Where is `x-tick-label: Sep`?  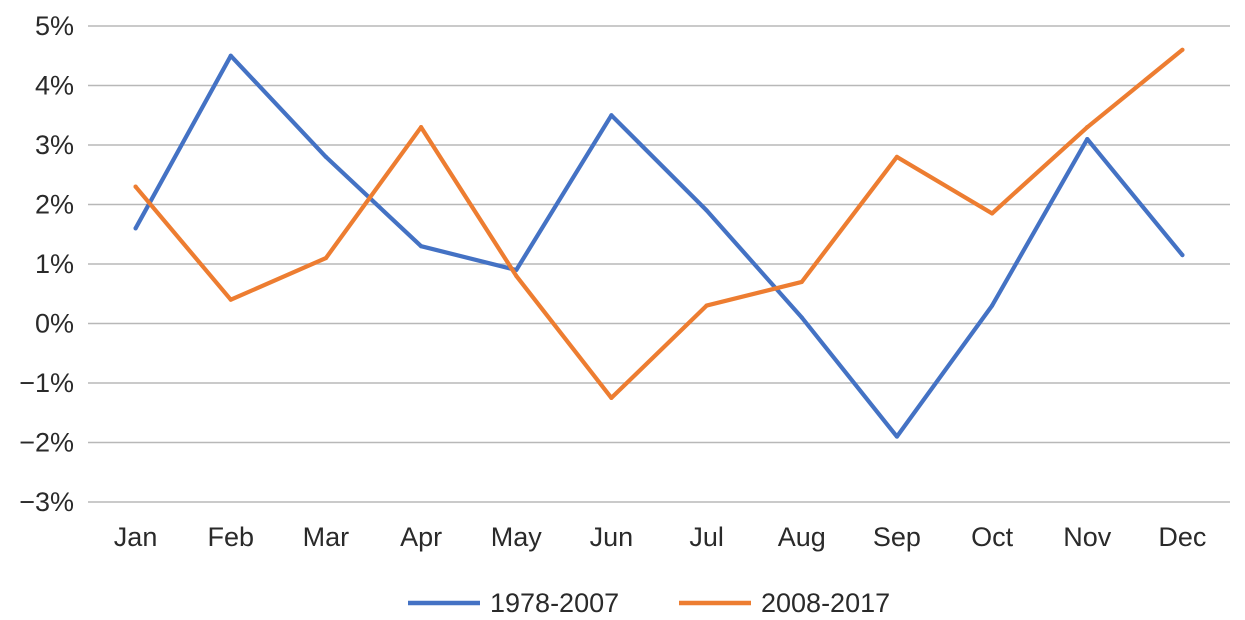 x-tick-label: Sep is located at coordinates (897, 537).